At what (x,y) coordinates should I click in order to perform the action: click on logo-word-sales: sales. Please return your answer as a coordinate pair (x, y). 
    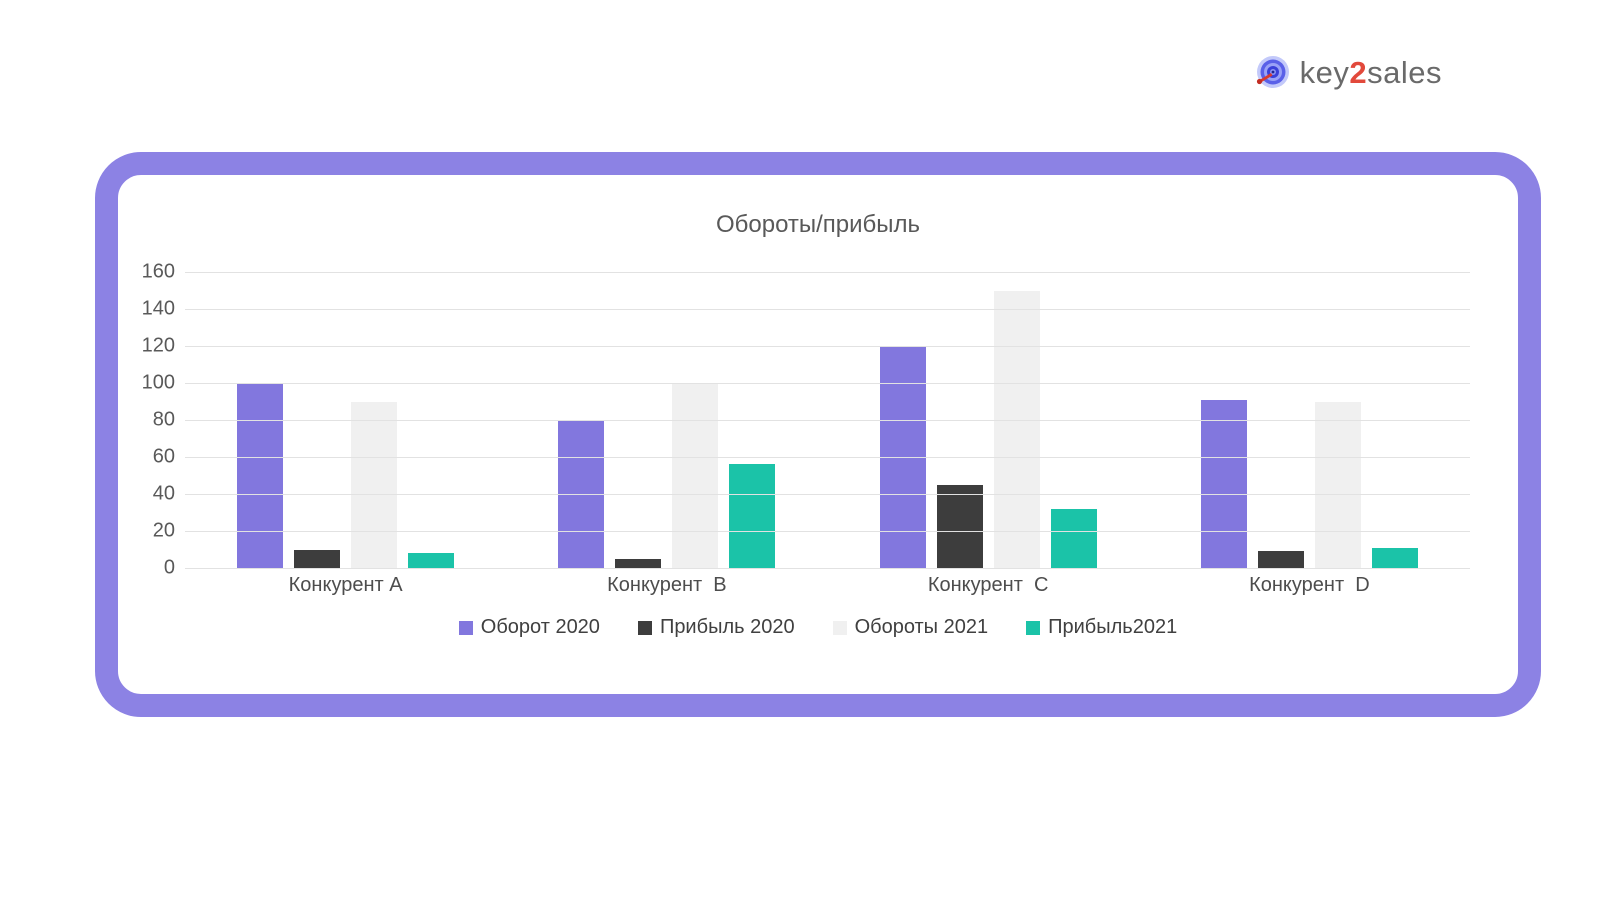
    Looking at the image, I should click on (1404, 72).